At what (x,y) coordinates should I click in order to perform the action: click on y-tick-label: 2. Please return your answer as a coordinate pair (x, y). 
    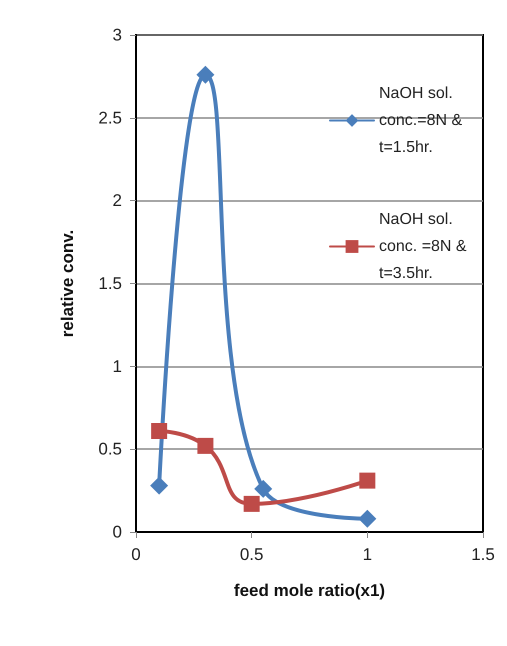
    Looking at the image, I should click on (117, 200).